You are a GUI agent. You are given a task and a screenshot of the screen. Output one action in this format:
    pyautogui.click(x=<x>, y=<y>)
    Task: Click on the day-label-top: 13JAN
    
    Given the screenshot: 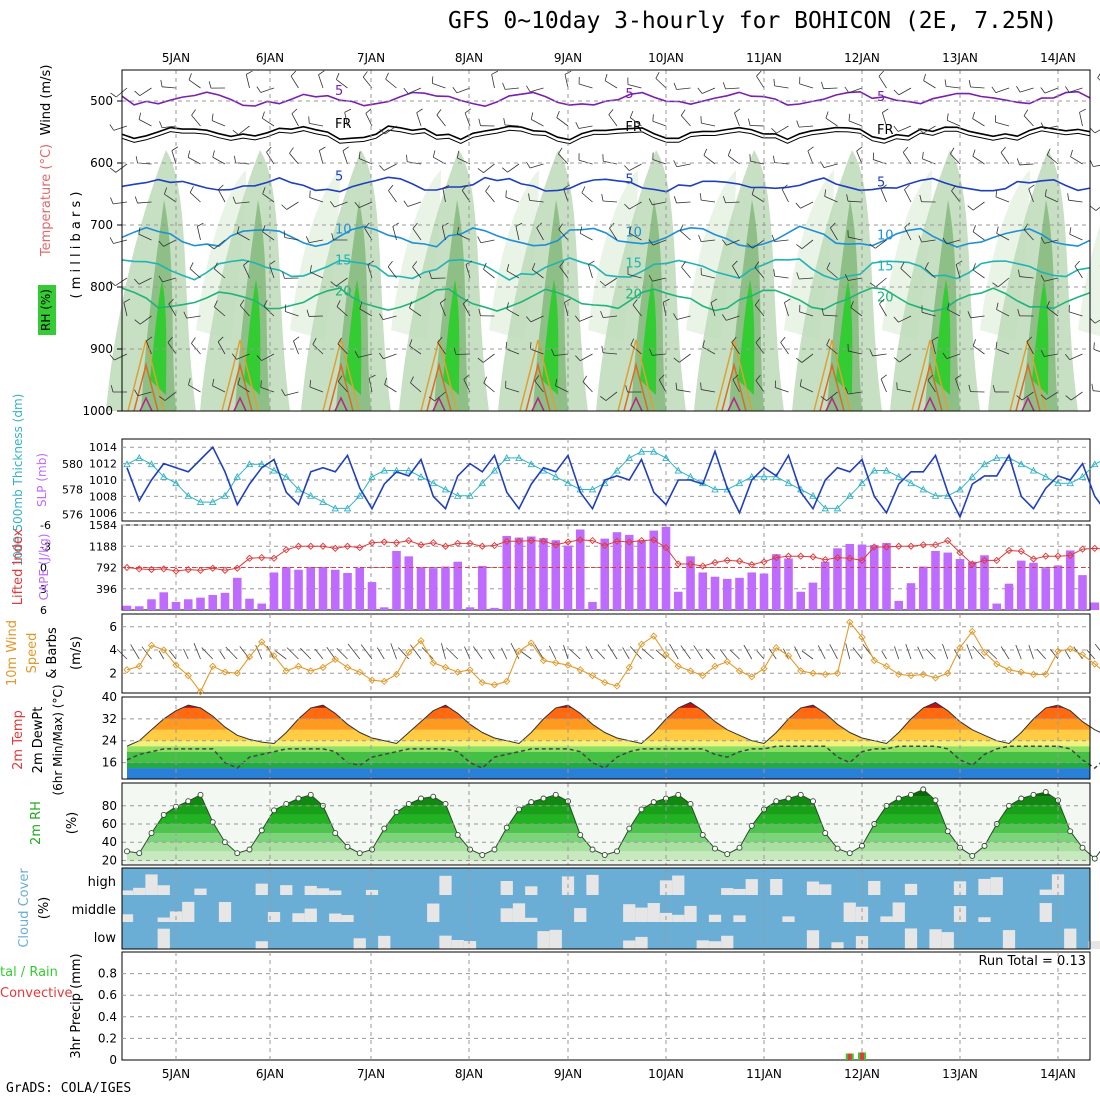 What is the action you would take?
    pyautogui.click(x=960, y=58)
    